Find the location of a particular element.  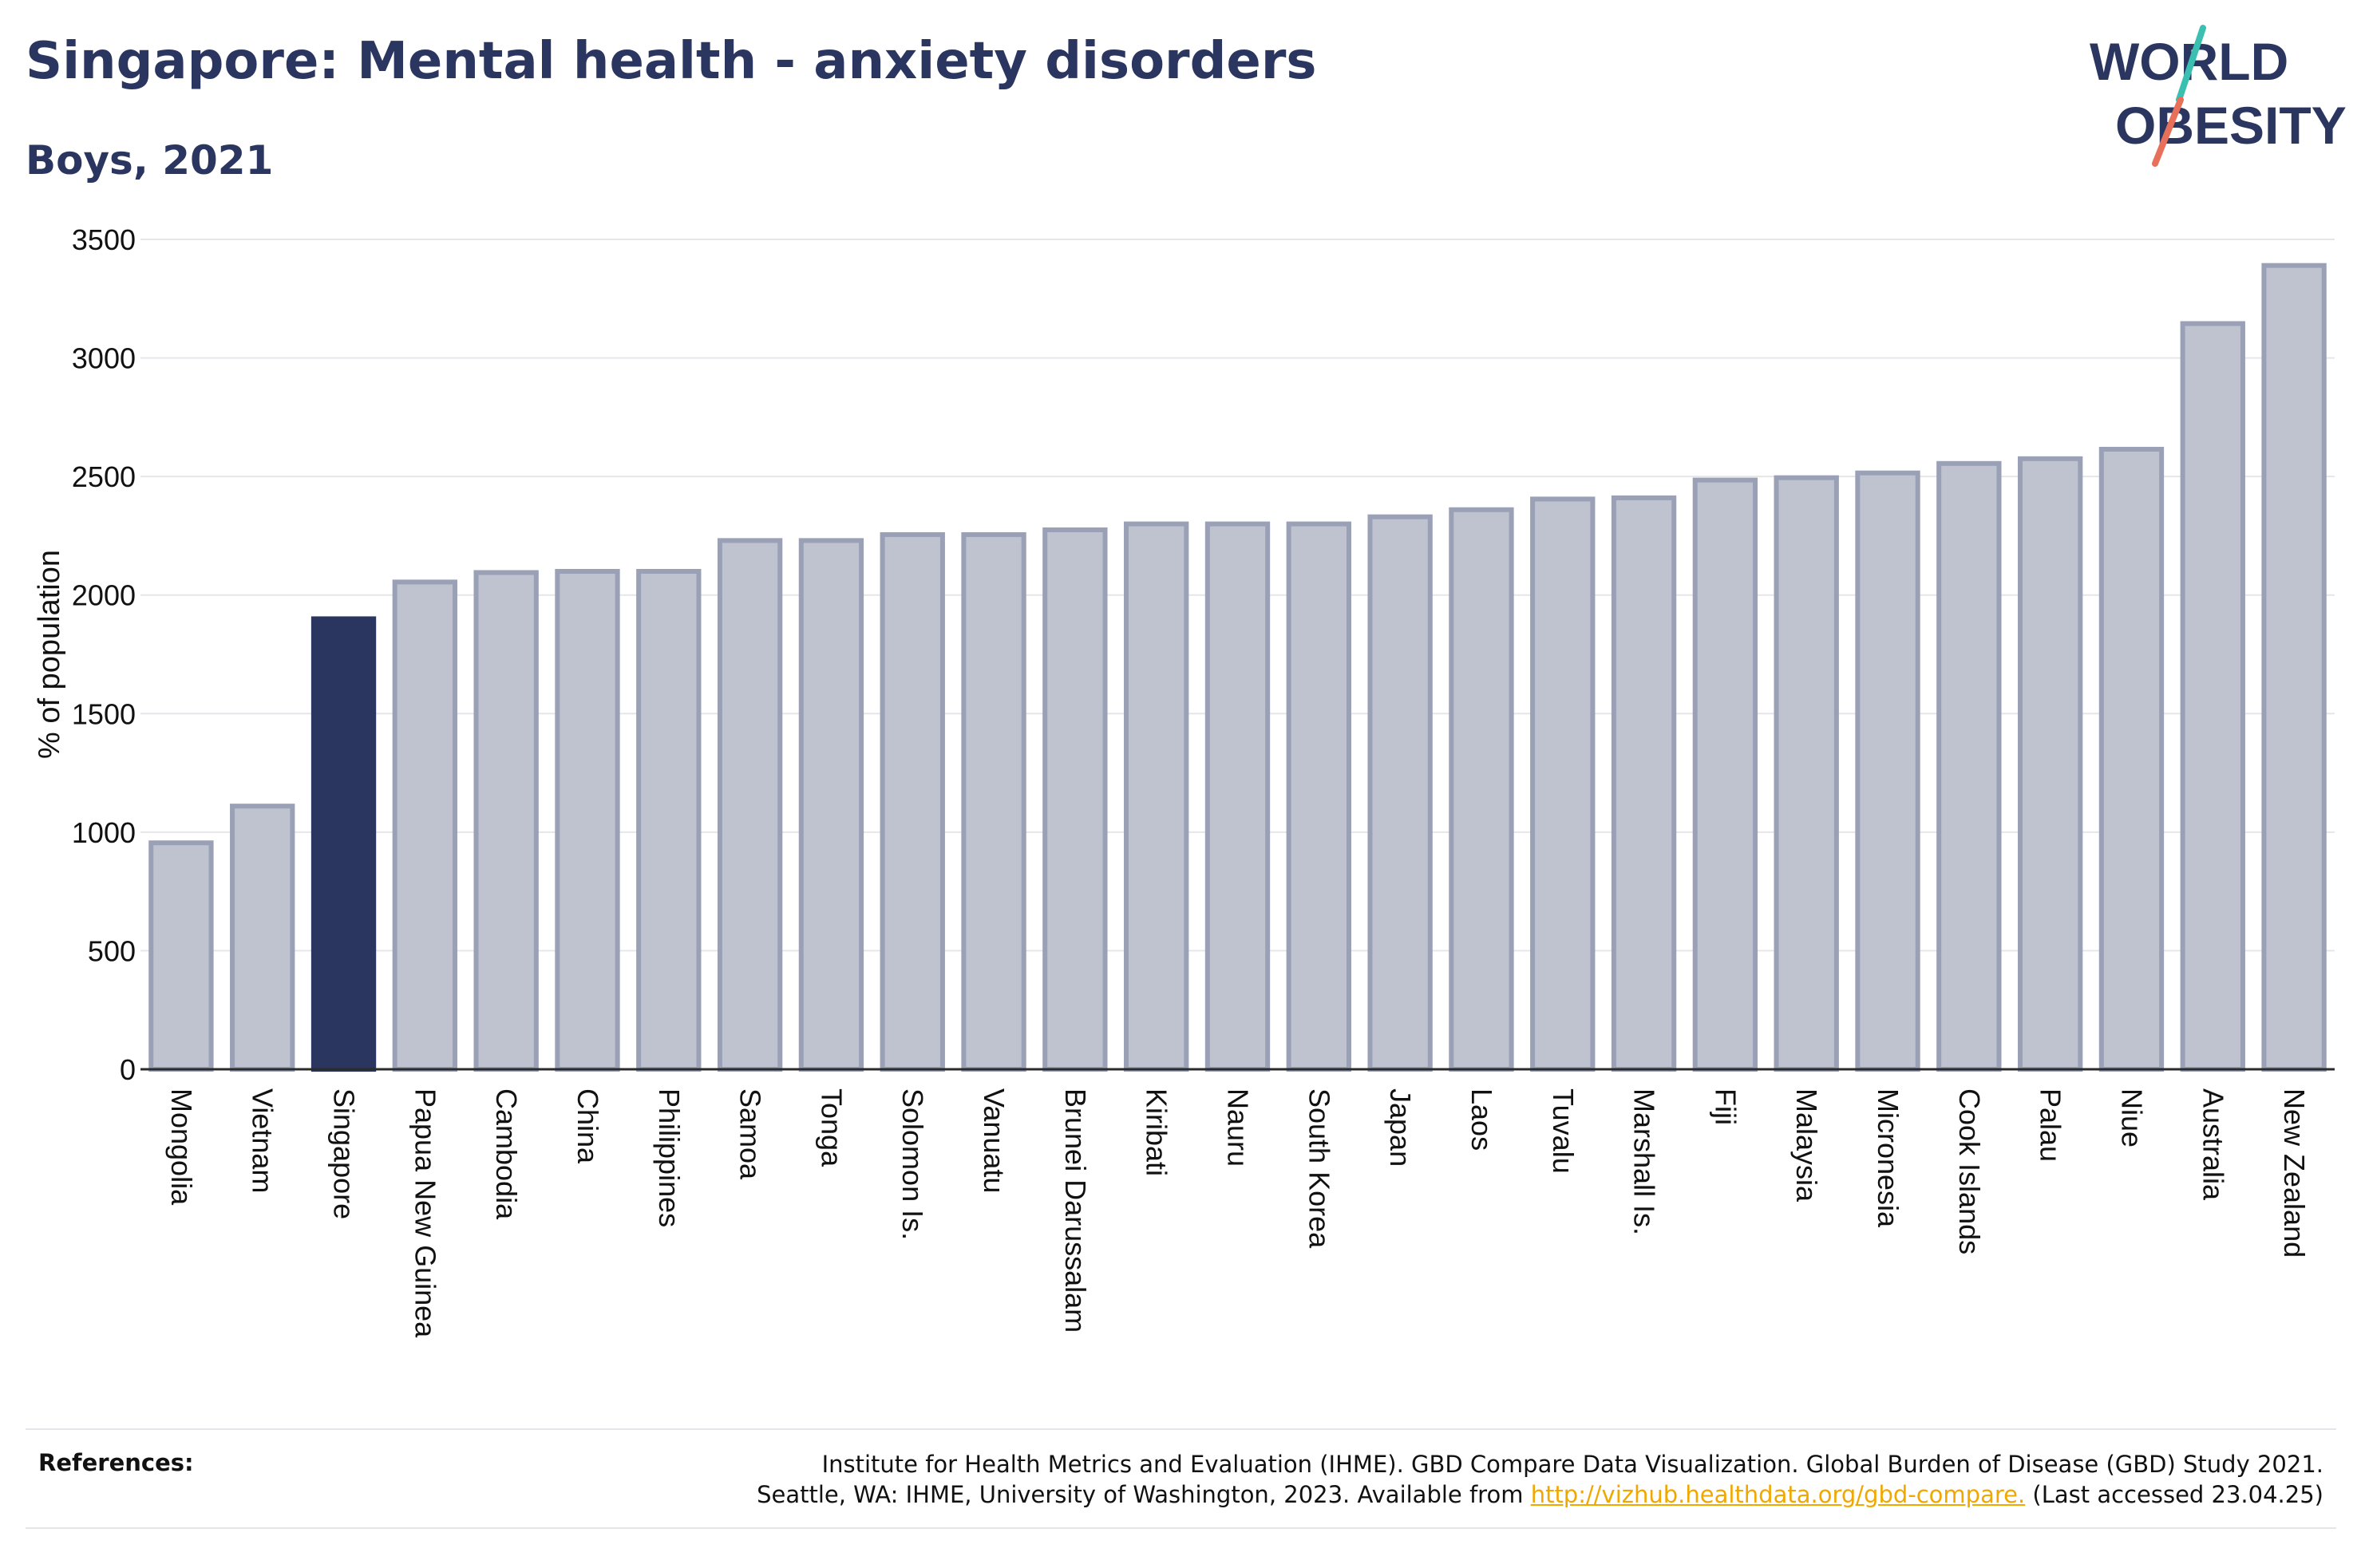

x-tick-label: Tonga is located at coordinates (831, 1127).